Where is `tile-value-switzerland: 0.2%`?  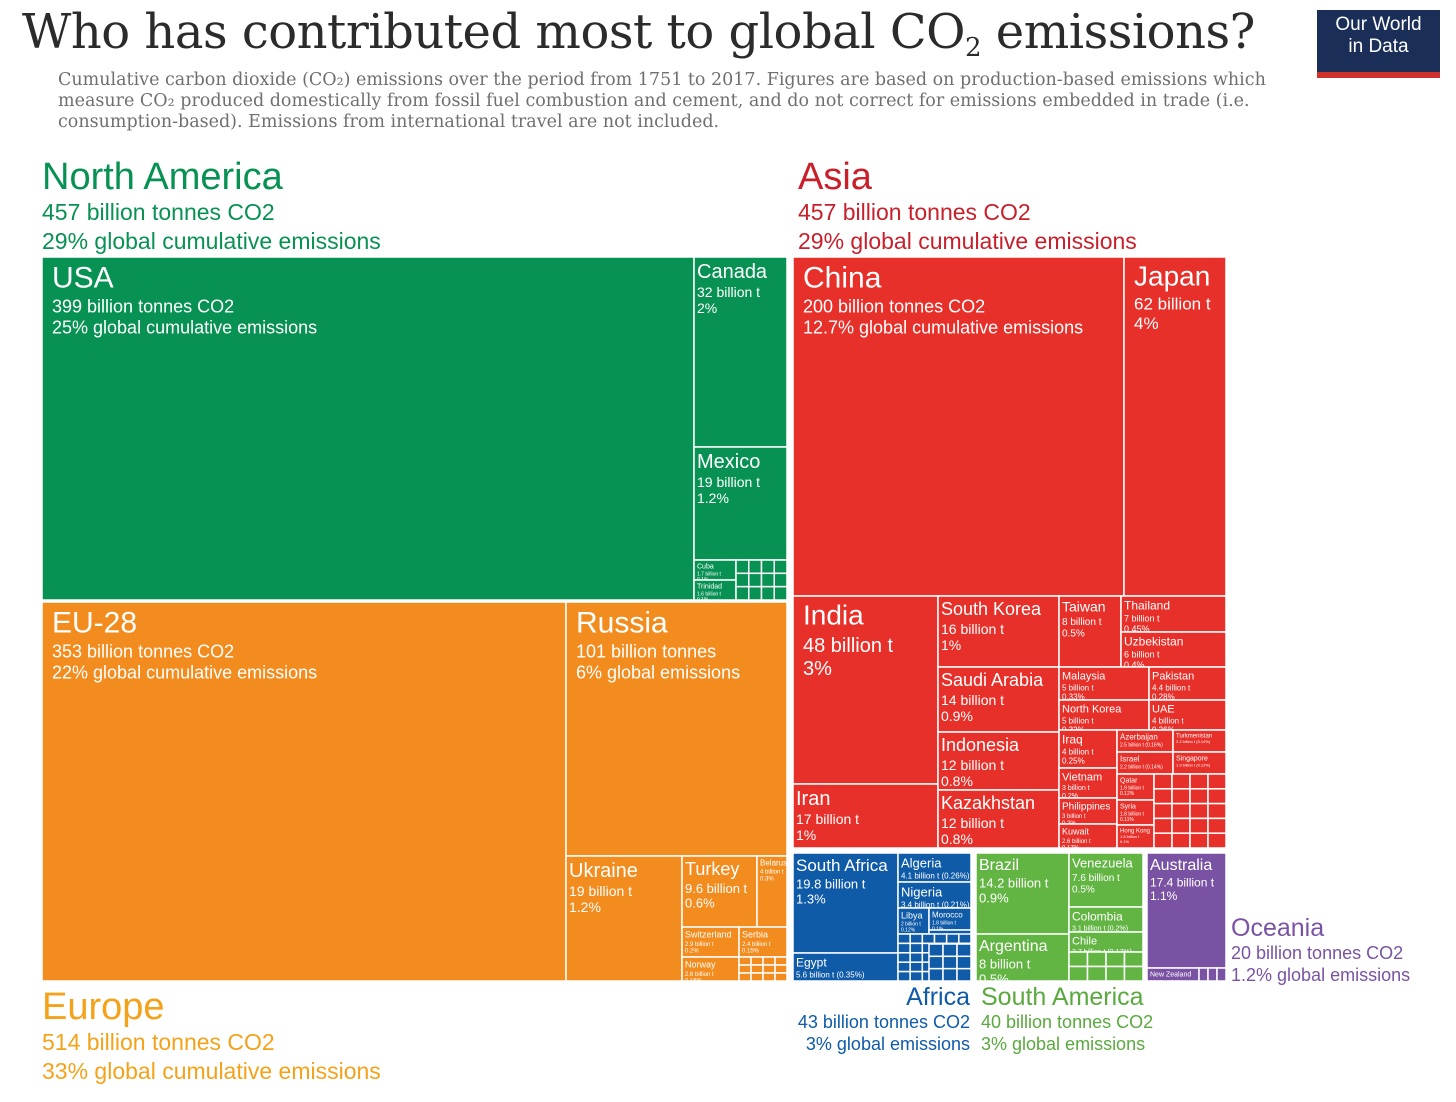
tile-value-switzerland: 0.2% is located at coordinates (692, 952).